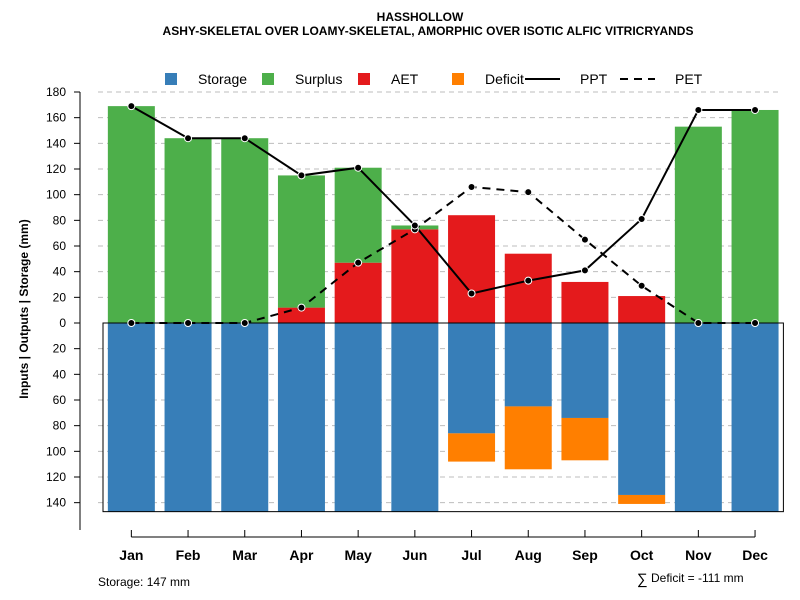 The image size is (800, 600). I want to click on y-tick-label: 180, so click(56, 92).